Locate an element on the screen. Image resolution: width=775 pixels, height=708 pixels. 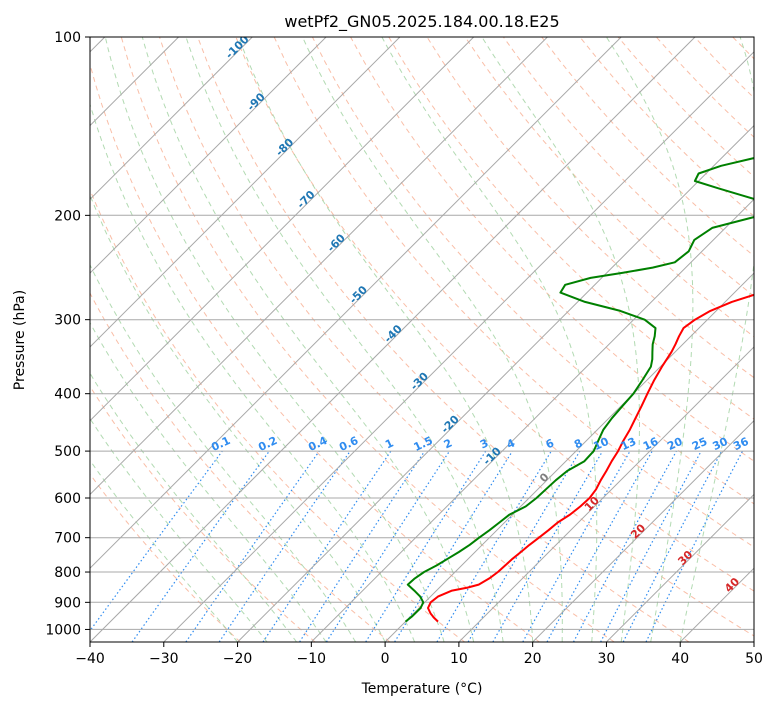
mixing-ratio-label: 30 is located at coordinates (721, 444).